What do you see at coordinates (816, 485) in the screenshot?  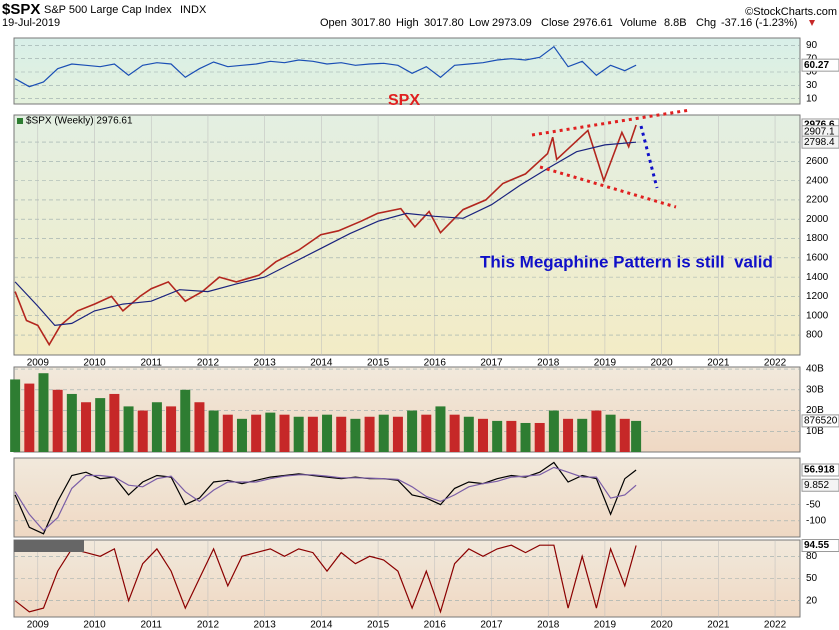 I see `value-tag: 9.852` at bounding box center [816, 485].